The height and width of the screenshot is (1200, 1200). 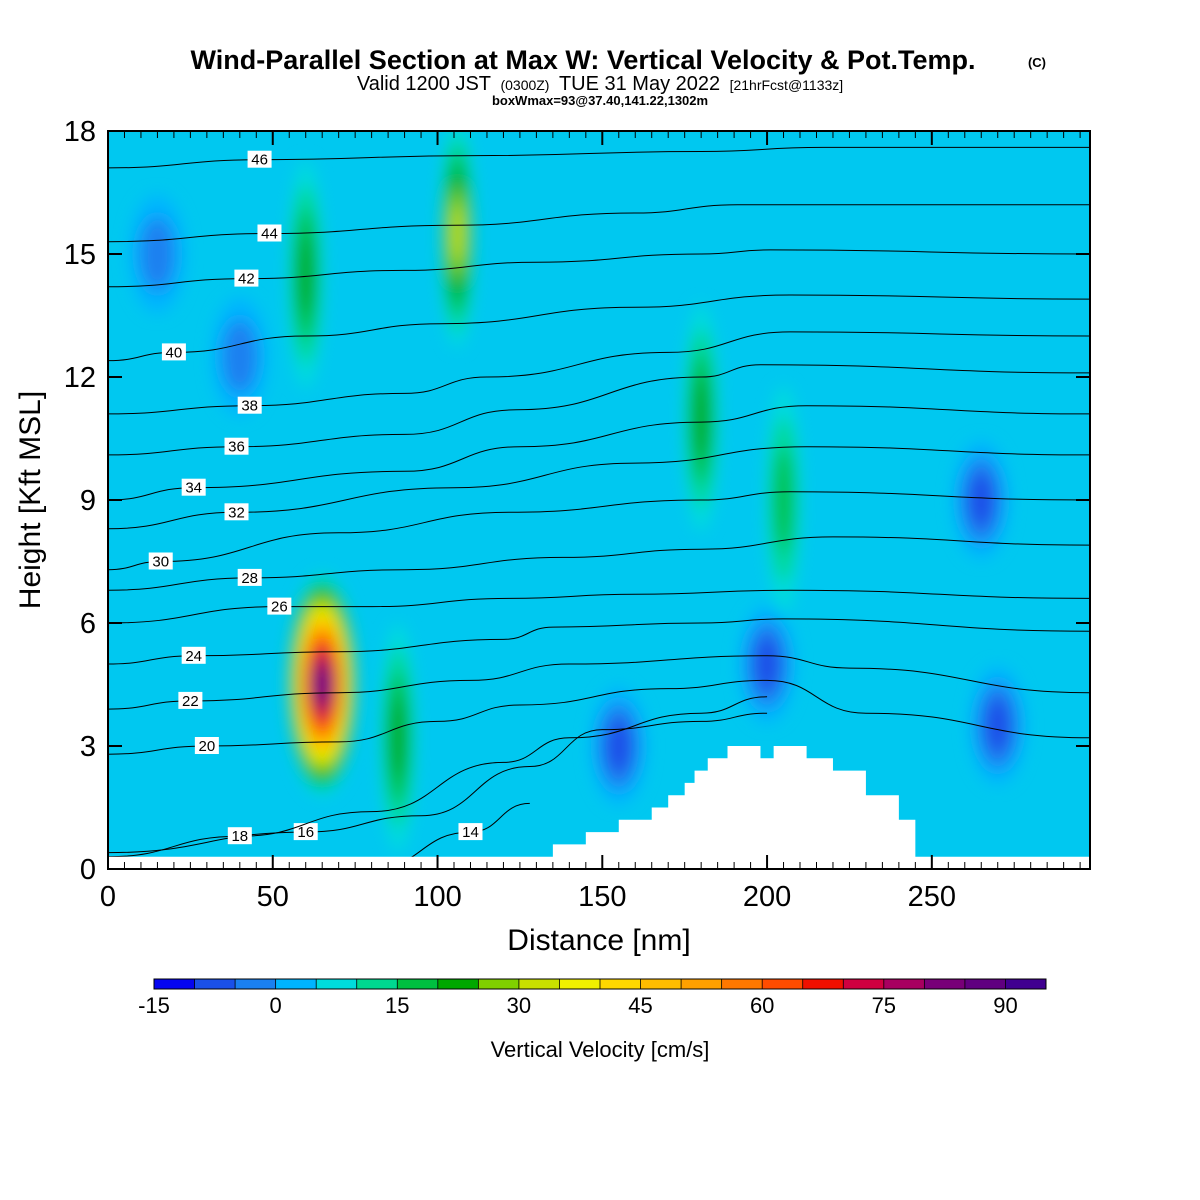 I want to click on x-tick-labels: 0 50 100 150 200 250, so click(x=528, y=897).